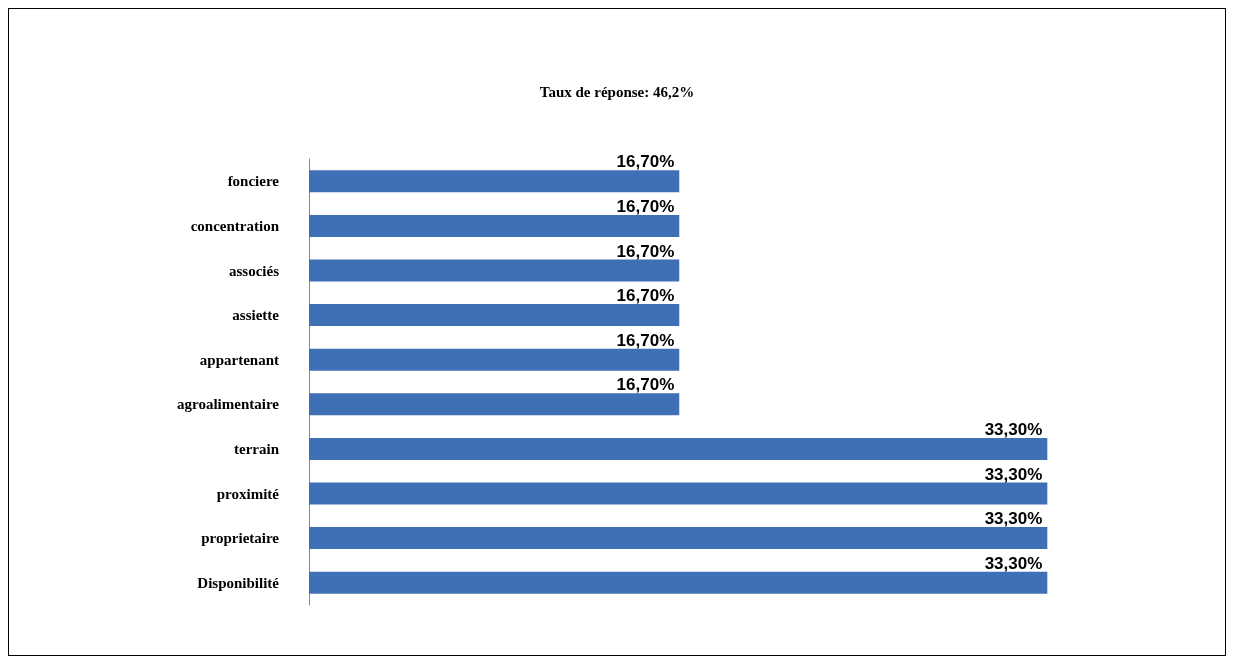  What do you see at coordinates (235, 225) in the screenshot?
I see `y-tick-label: concentration` at bounding box center [235, 225].